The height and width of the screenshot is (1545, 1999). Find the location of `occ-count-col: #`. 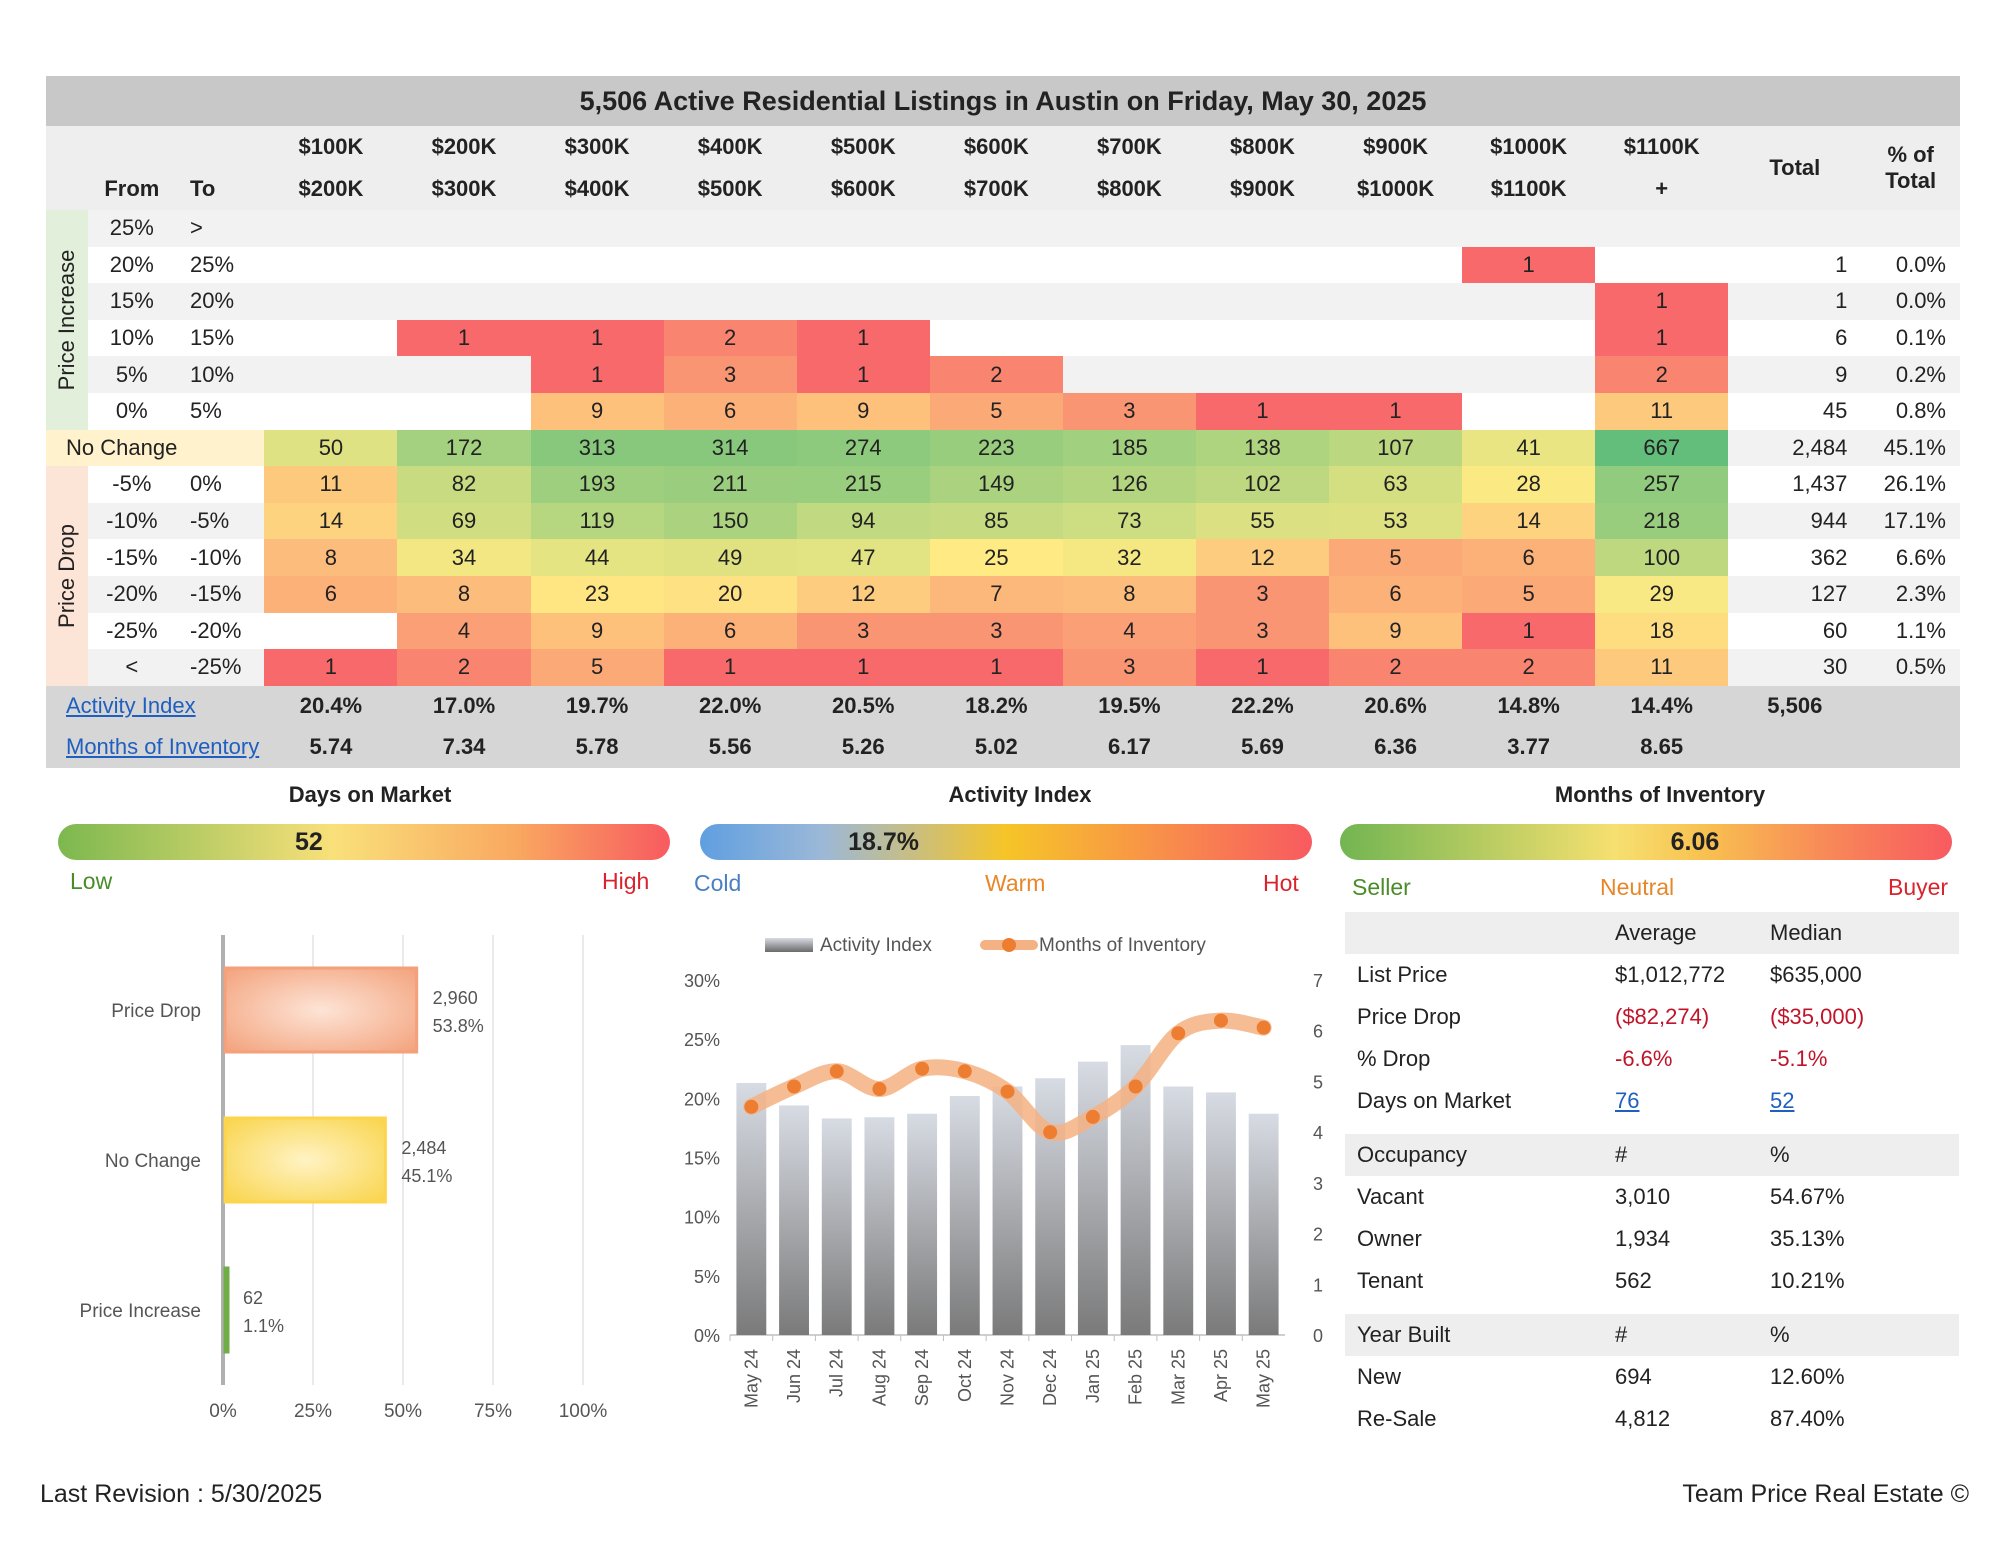

occ-count-col: # is located at coordinates (1621, 1154).